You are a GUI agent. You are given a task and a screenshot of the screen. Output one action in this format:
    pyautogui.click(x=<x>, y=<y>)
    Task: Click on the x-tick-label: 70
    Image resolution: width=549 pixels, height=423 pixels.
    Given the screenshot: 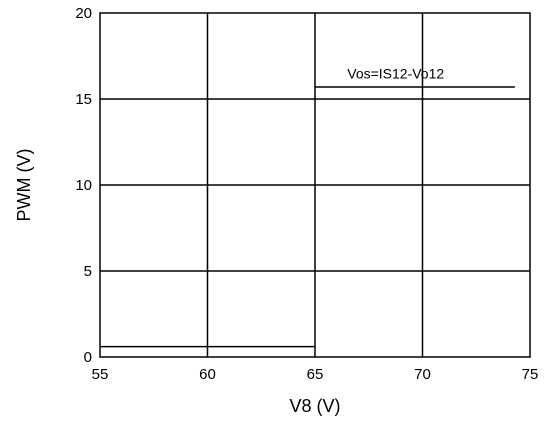 What is the action you would take?
    pyautogui.click(x=422, y=374)
    